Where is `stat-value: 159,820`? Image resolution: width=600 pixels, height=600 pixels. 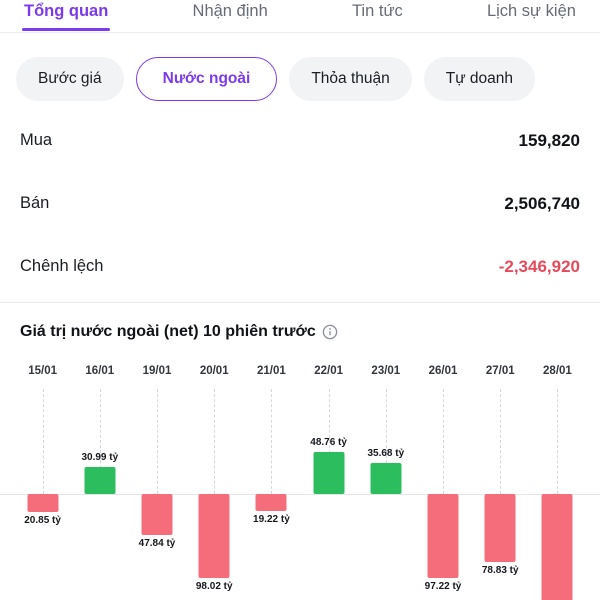
stat-value: 159,820 is located at coordinates (549, 140).